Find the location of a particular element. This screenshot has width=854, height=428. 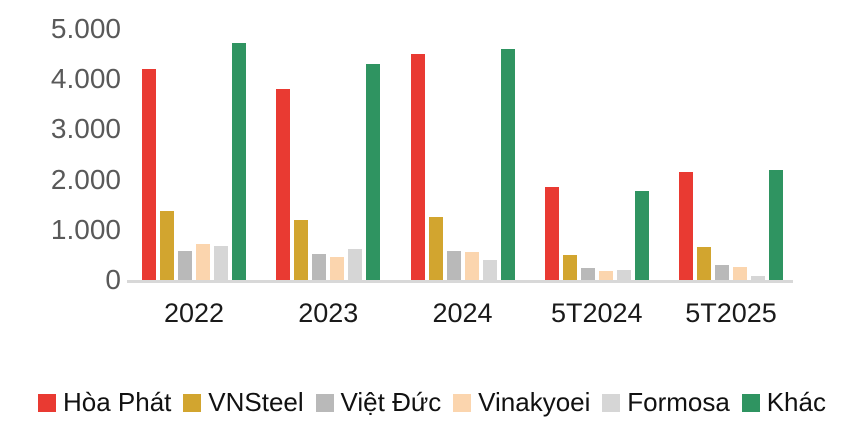

bar-khac-5t2024 is located at coordinates (641, 235).